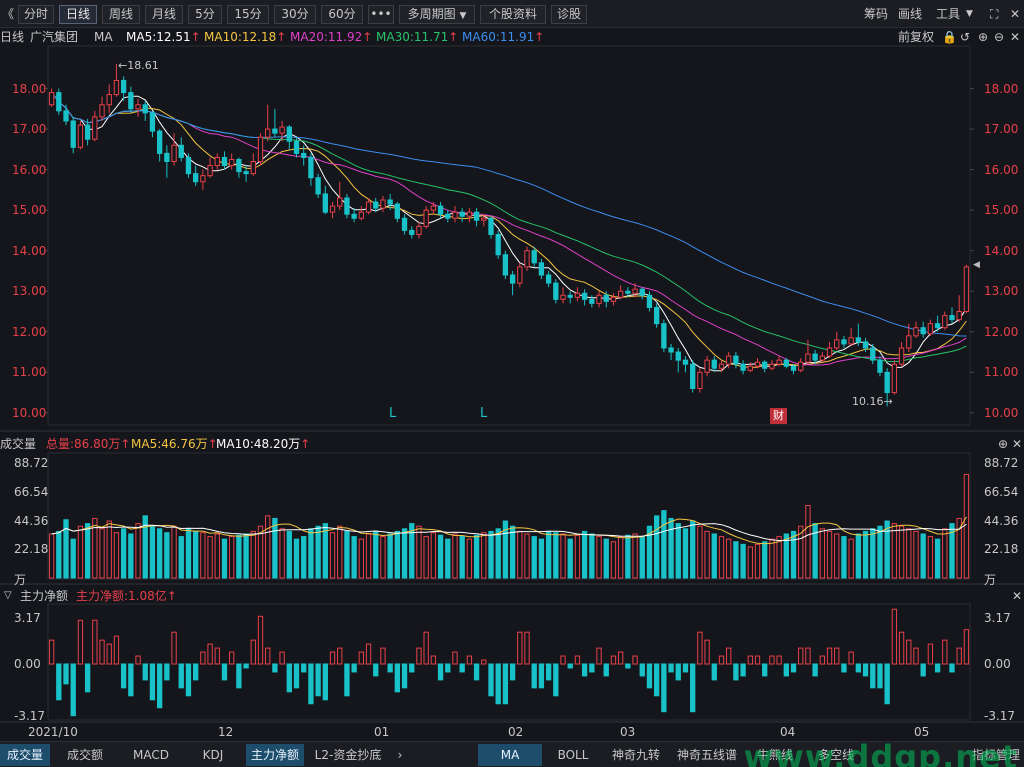  Describe the element at coordinates (1001, 88) in the screenshot. I see `price-tick-label: 18.00` at that location.